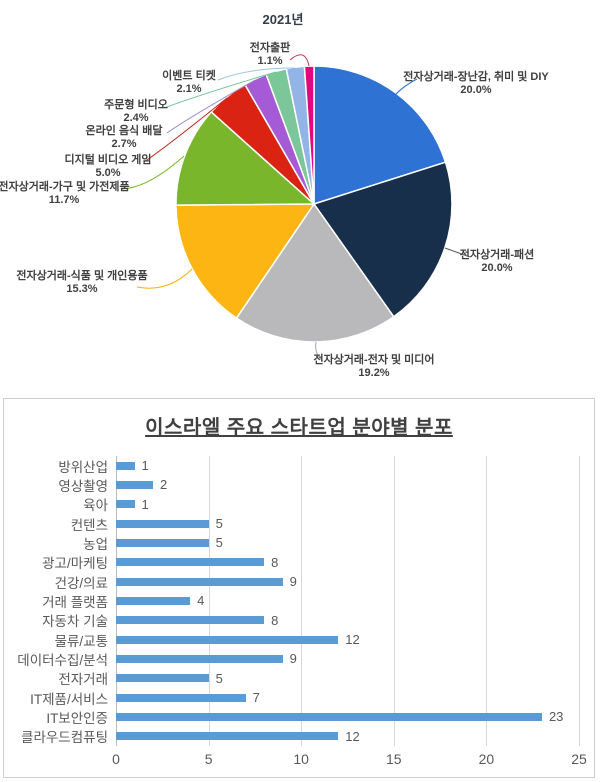 The image size is (600, 782). I want to click on x-tick-label: 15, so click(394, 759).